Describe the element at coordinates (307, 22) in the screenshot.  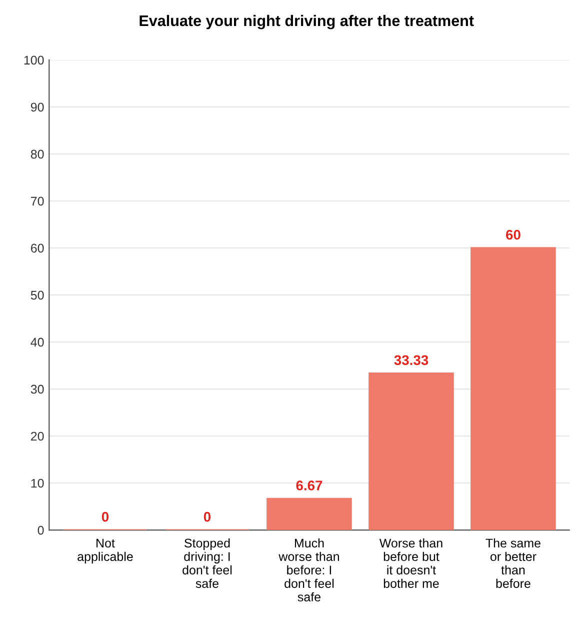
I see `chart-title: Evaluate your night driving after the treatment` at that location.